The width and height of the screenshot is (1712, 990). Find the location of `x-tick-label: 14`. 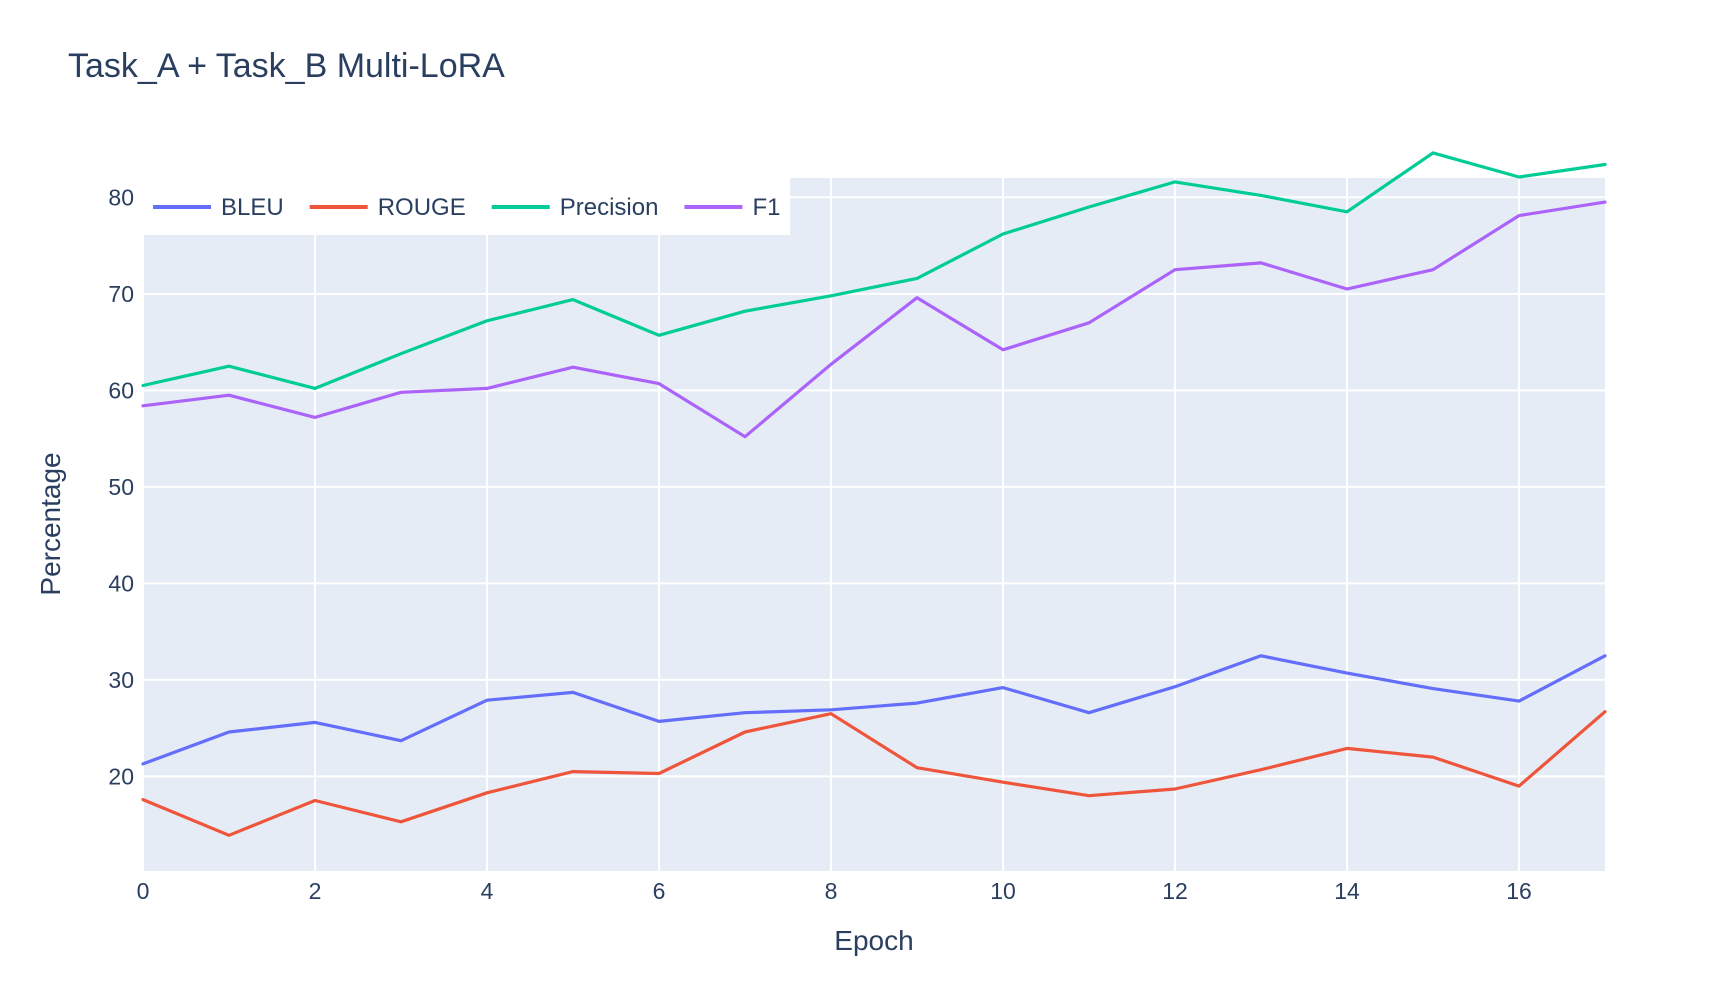

x-tick-label: 14 is located at coordinates (1347, 891).